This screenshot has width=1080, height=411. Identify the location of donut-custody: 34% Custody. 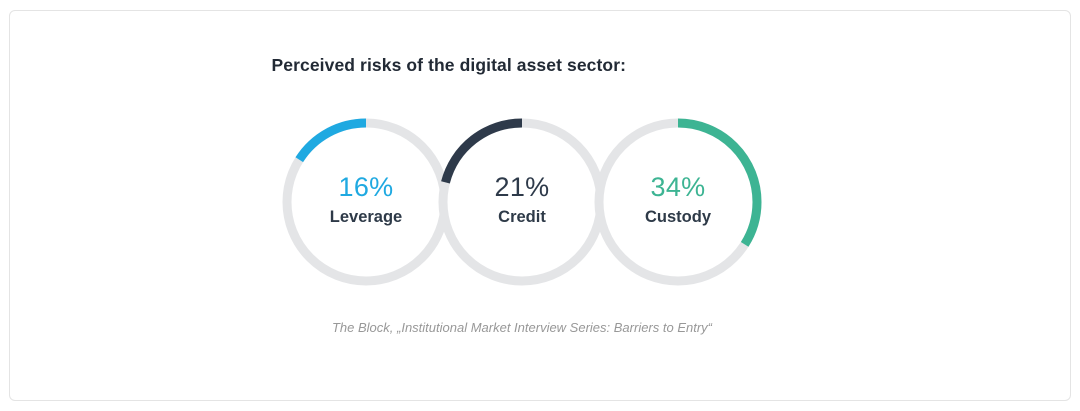
(678, 202).